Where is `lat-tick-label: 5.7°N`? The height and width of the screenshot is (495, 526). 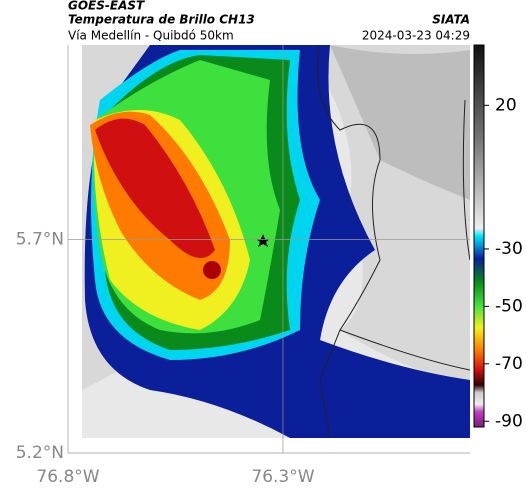 lat-tick-label: 5.7°N is located at coordinates (40, 239).